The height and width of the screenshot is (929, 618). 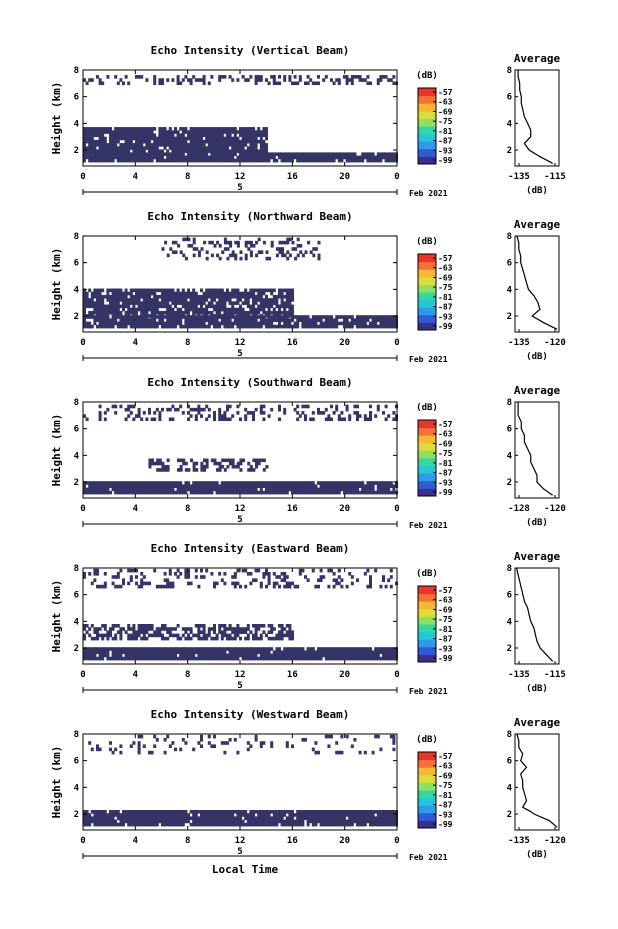 What do you see at coordinates (76, 71) in the screenshot?
I see `y-tick-label: 8` at bounding box center [76, 71].